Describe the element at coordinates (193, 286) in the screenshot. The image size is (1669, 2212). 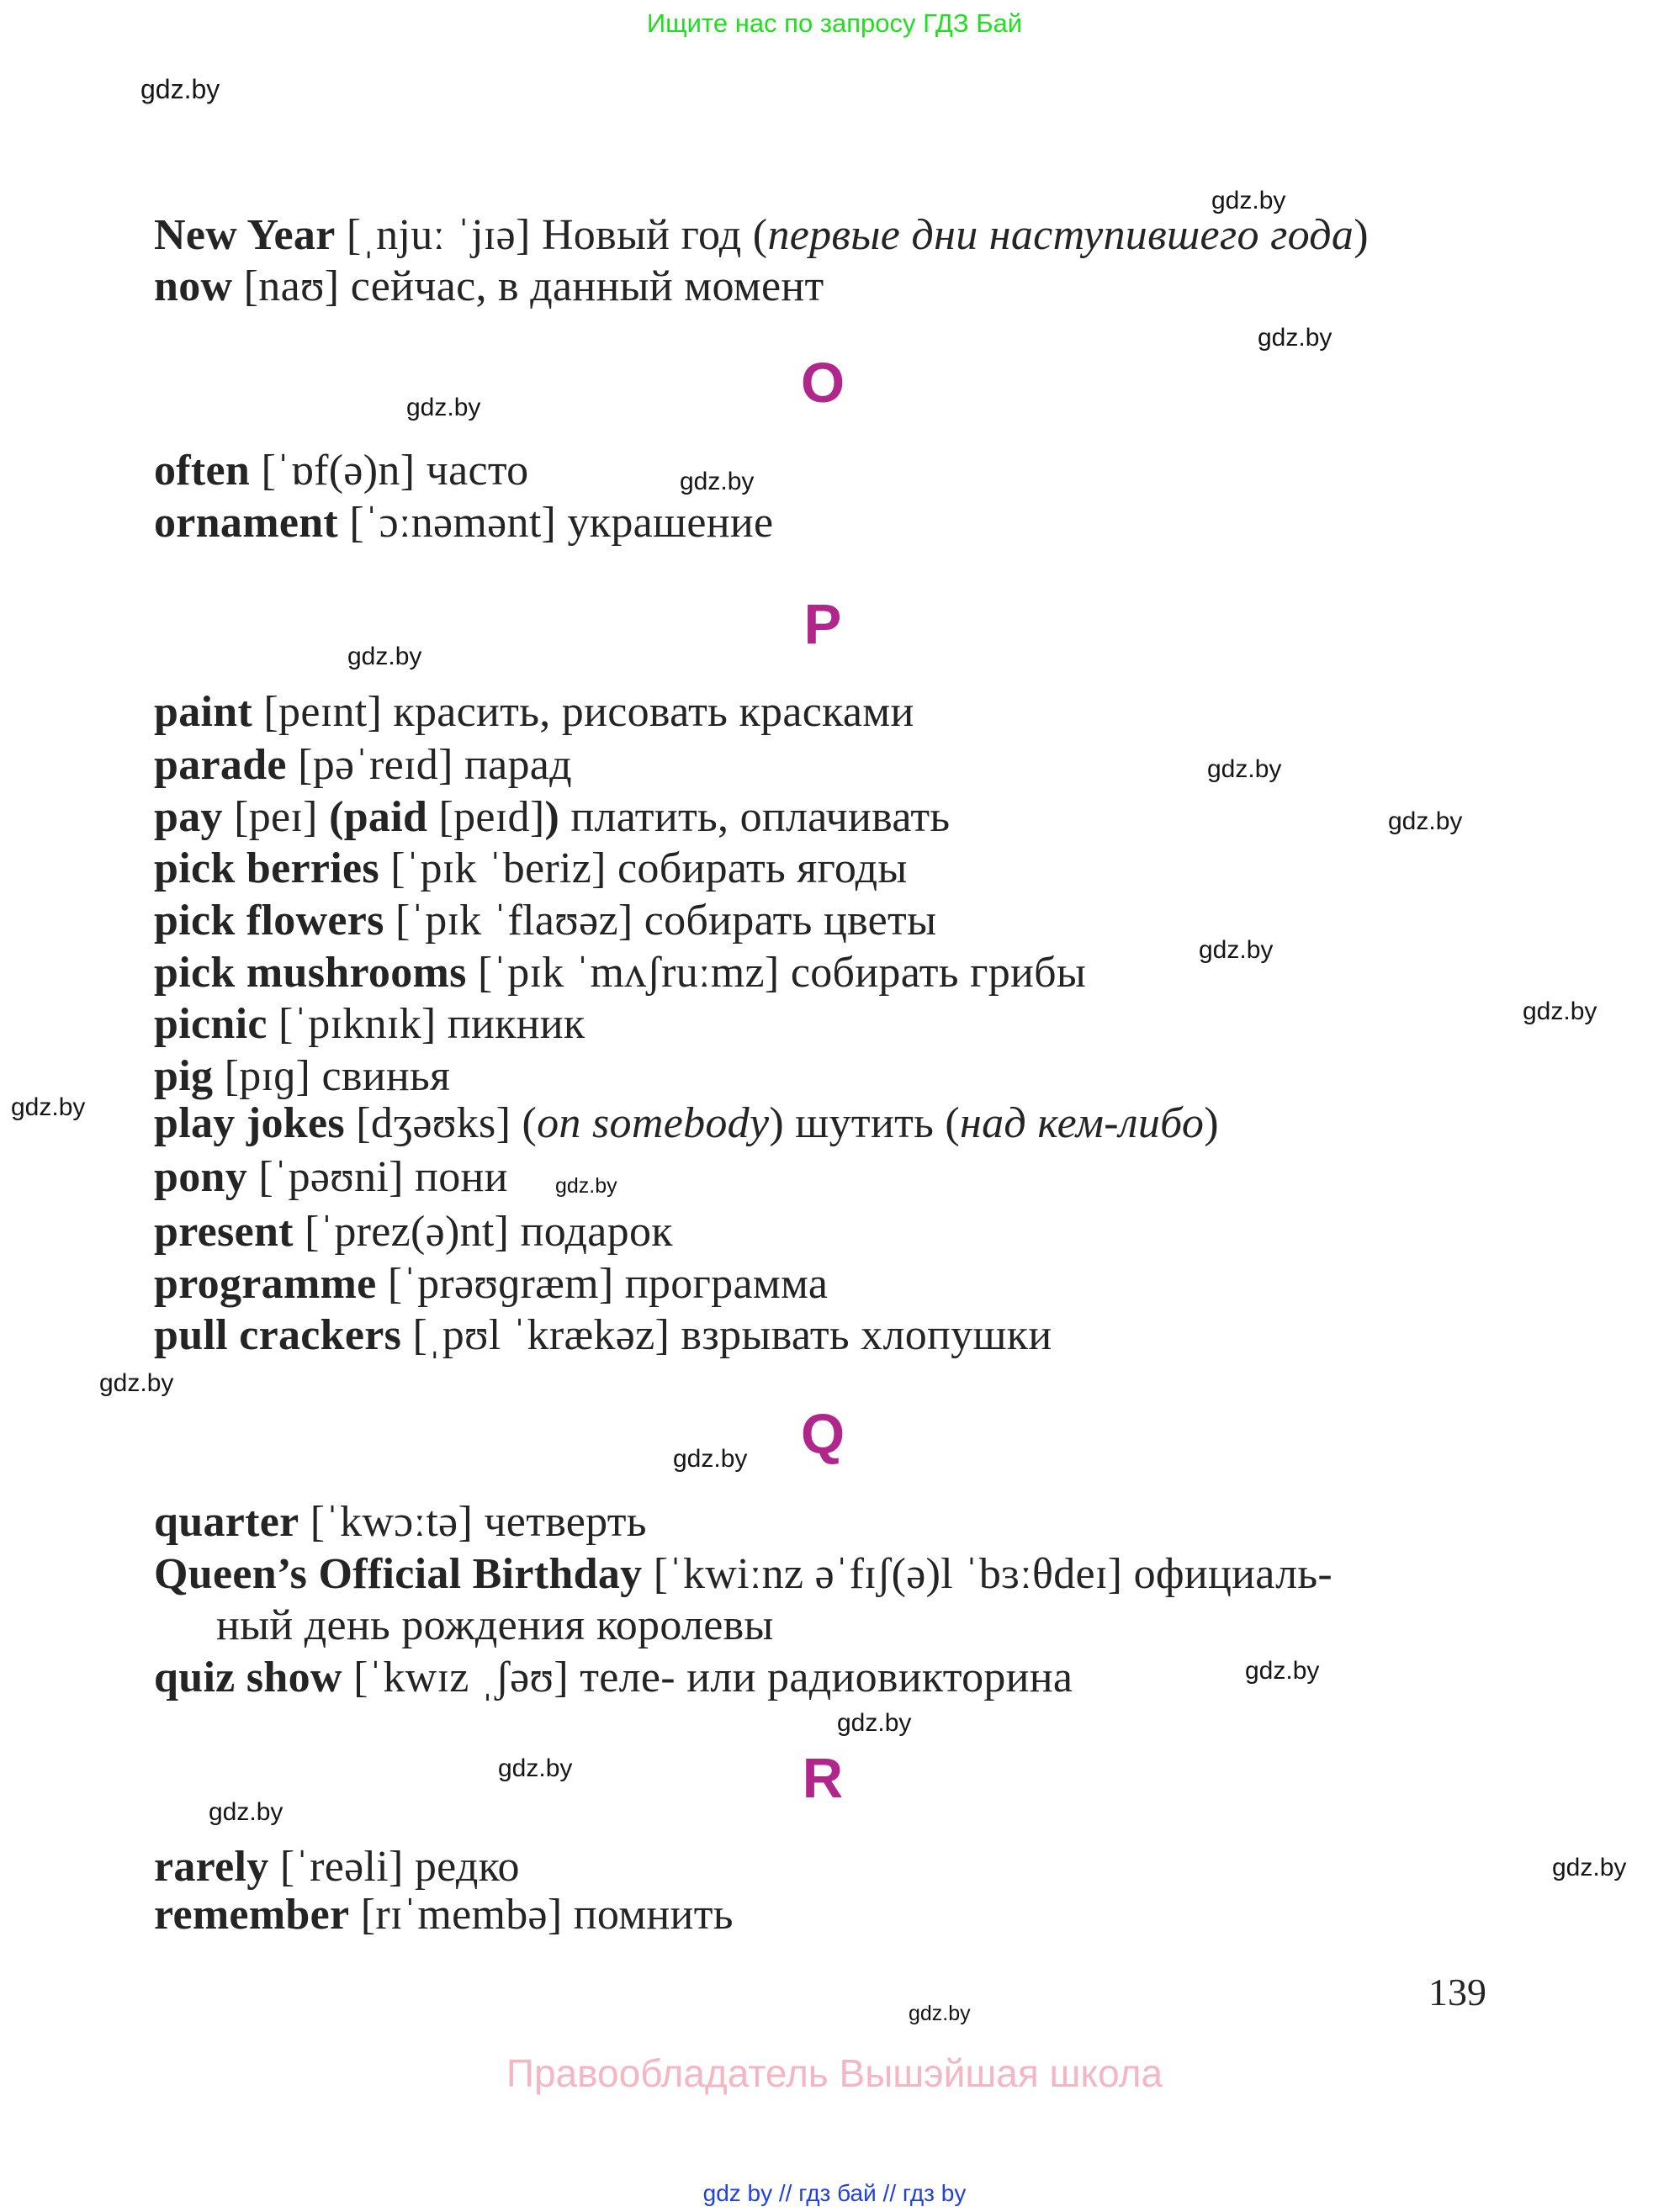
I see `headword: now` at that location.